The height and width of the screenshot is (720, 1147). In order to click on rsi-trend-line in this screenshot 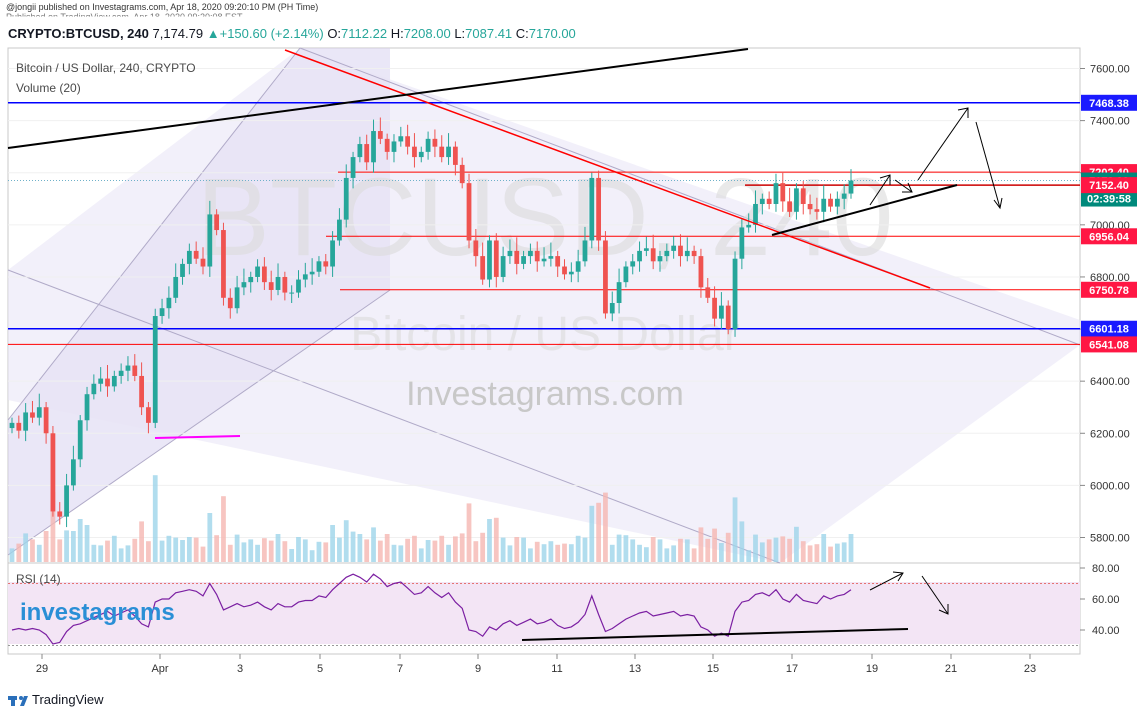, I will do `click(715, 634)`.